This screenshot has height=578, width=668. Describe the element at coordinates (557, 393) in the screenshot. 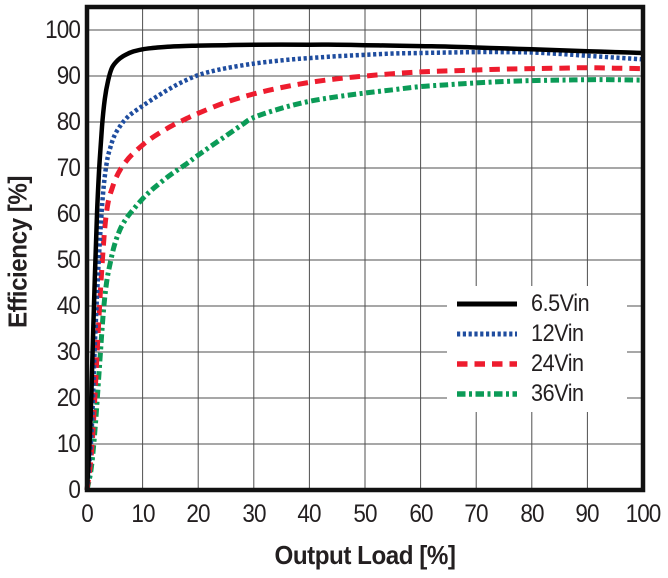

I see `legend-label: 36Vin` at that location.